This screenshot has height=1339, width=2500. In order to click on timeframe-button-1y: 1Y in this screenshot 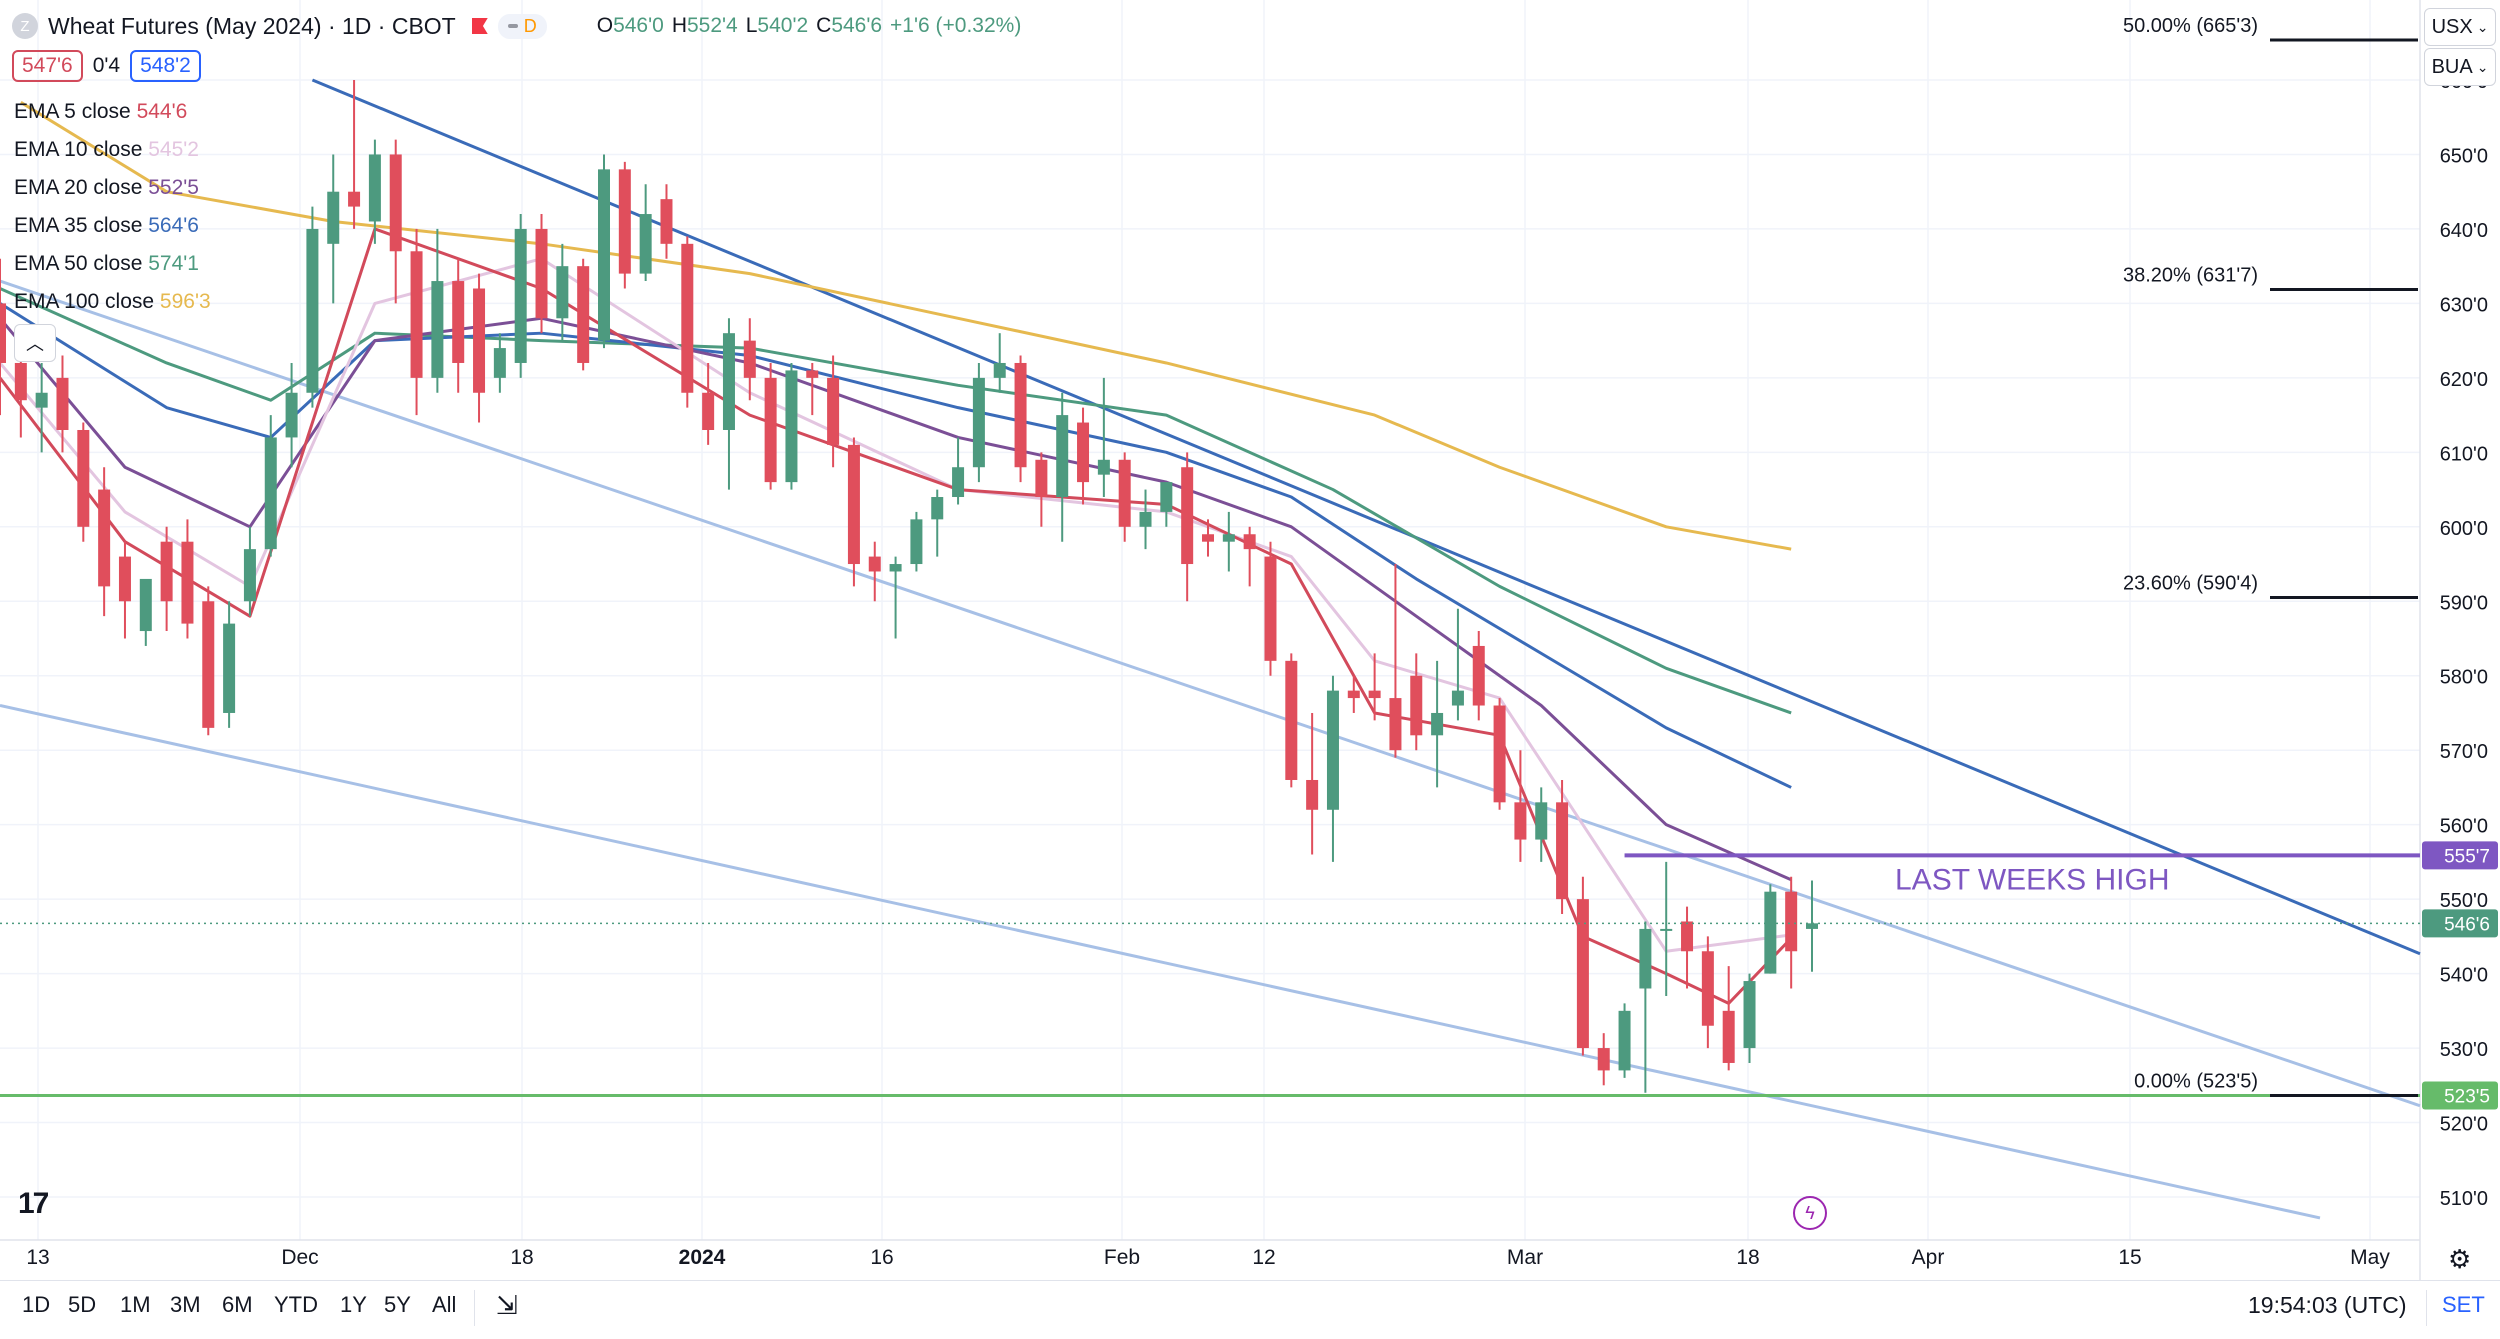, I will do `click(353, 1304)`.